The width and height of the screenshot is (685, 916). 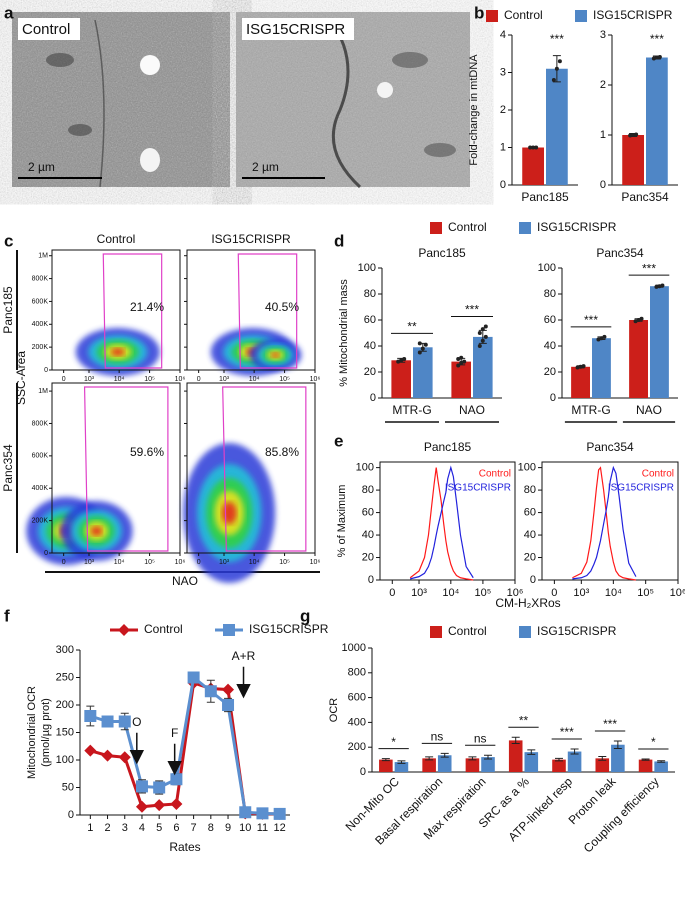 I want to click on y-tick-label: 100, so click(x=65, y=760).